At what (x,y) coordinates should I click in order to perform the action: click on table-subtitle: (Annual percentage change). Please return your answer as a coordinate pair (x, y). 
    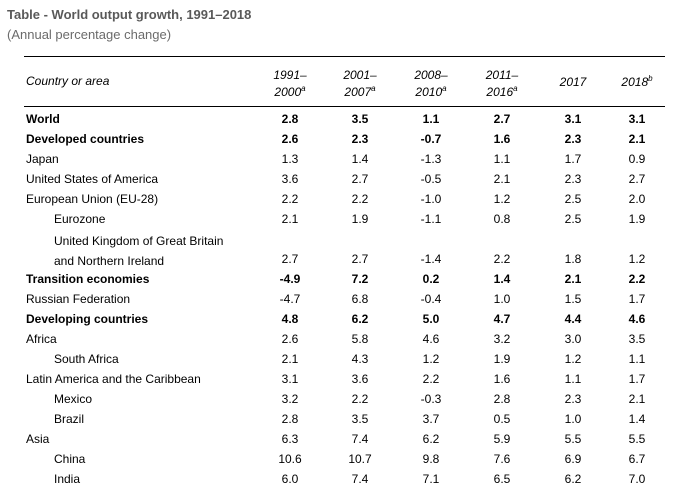
    Looking at the image, I should click on (89, 34).